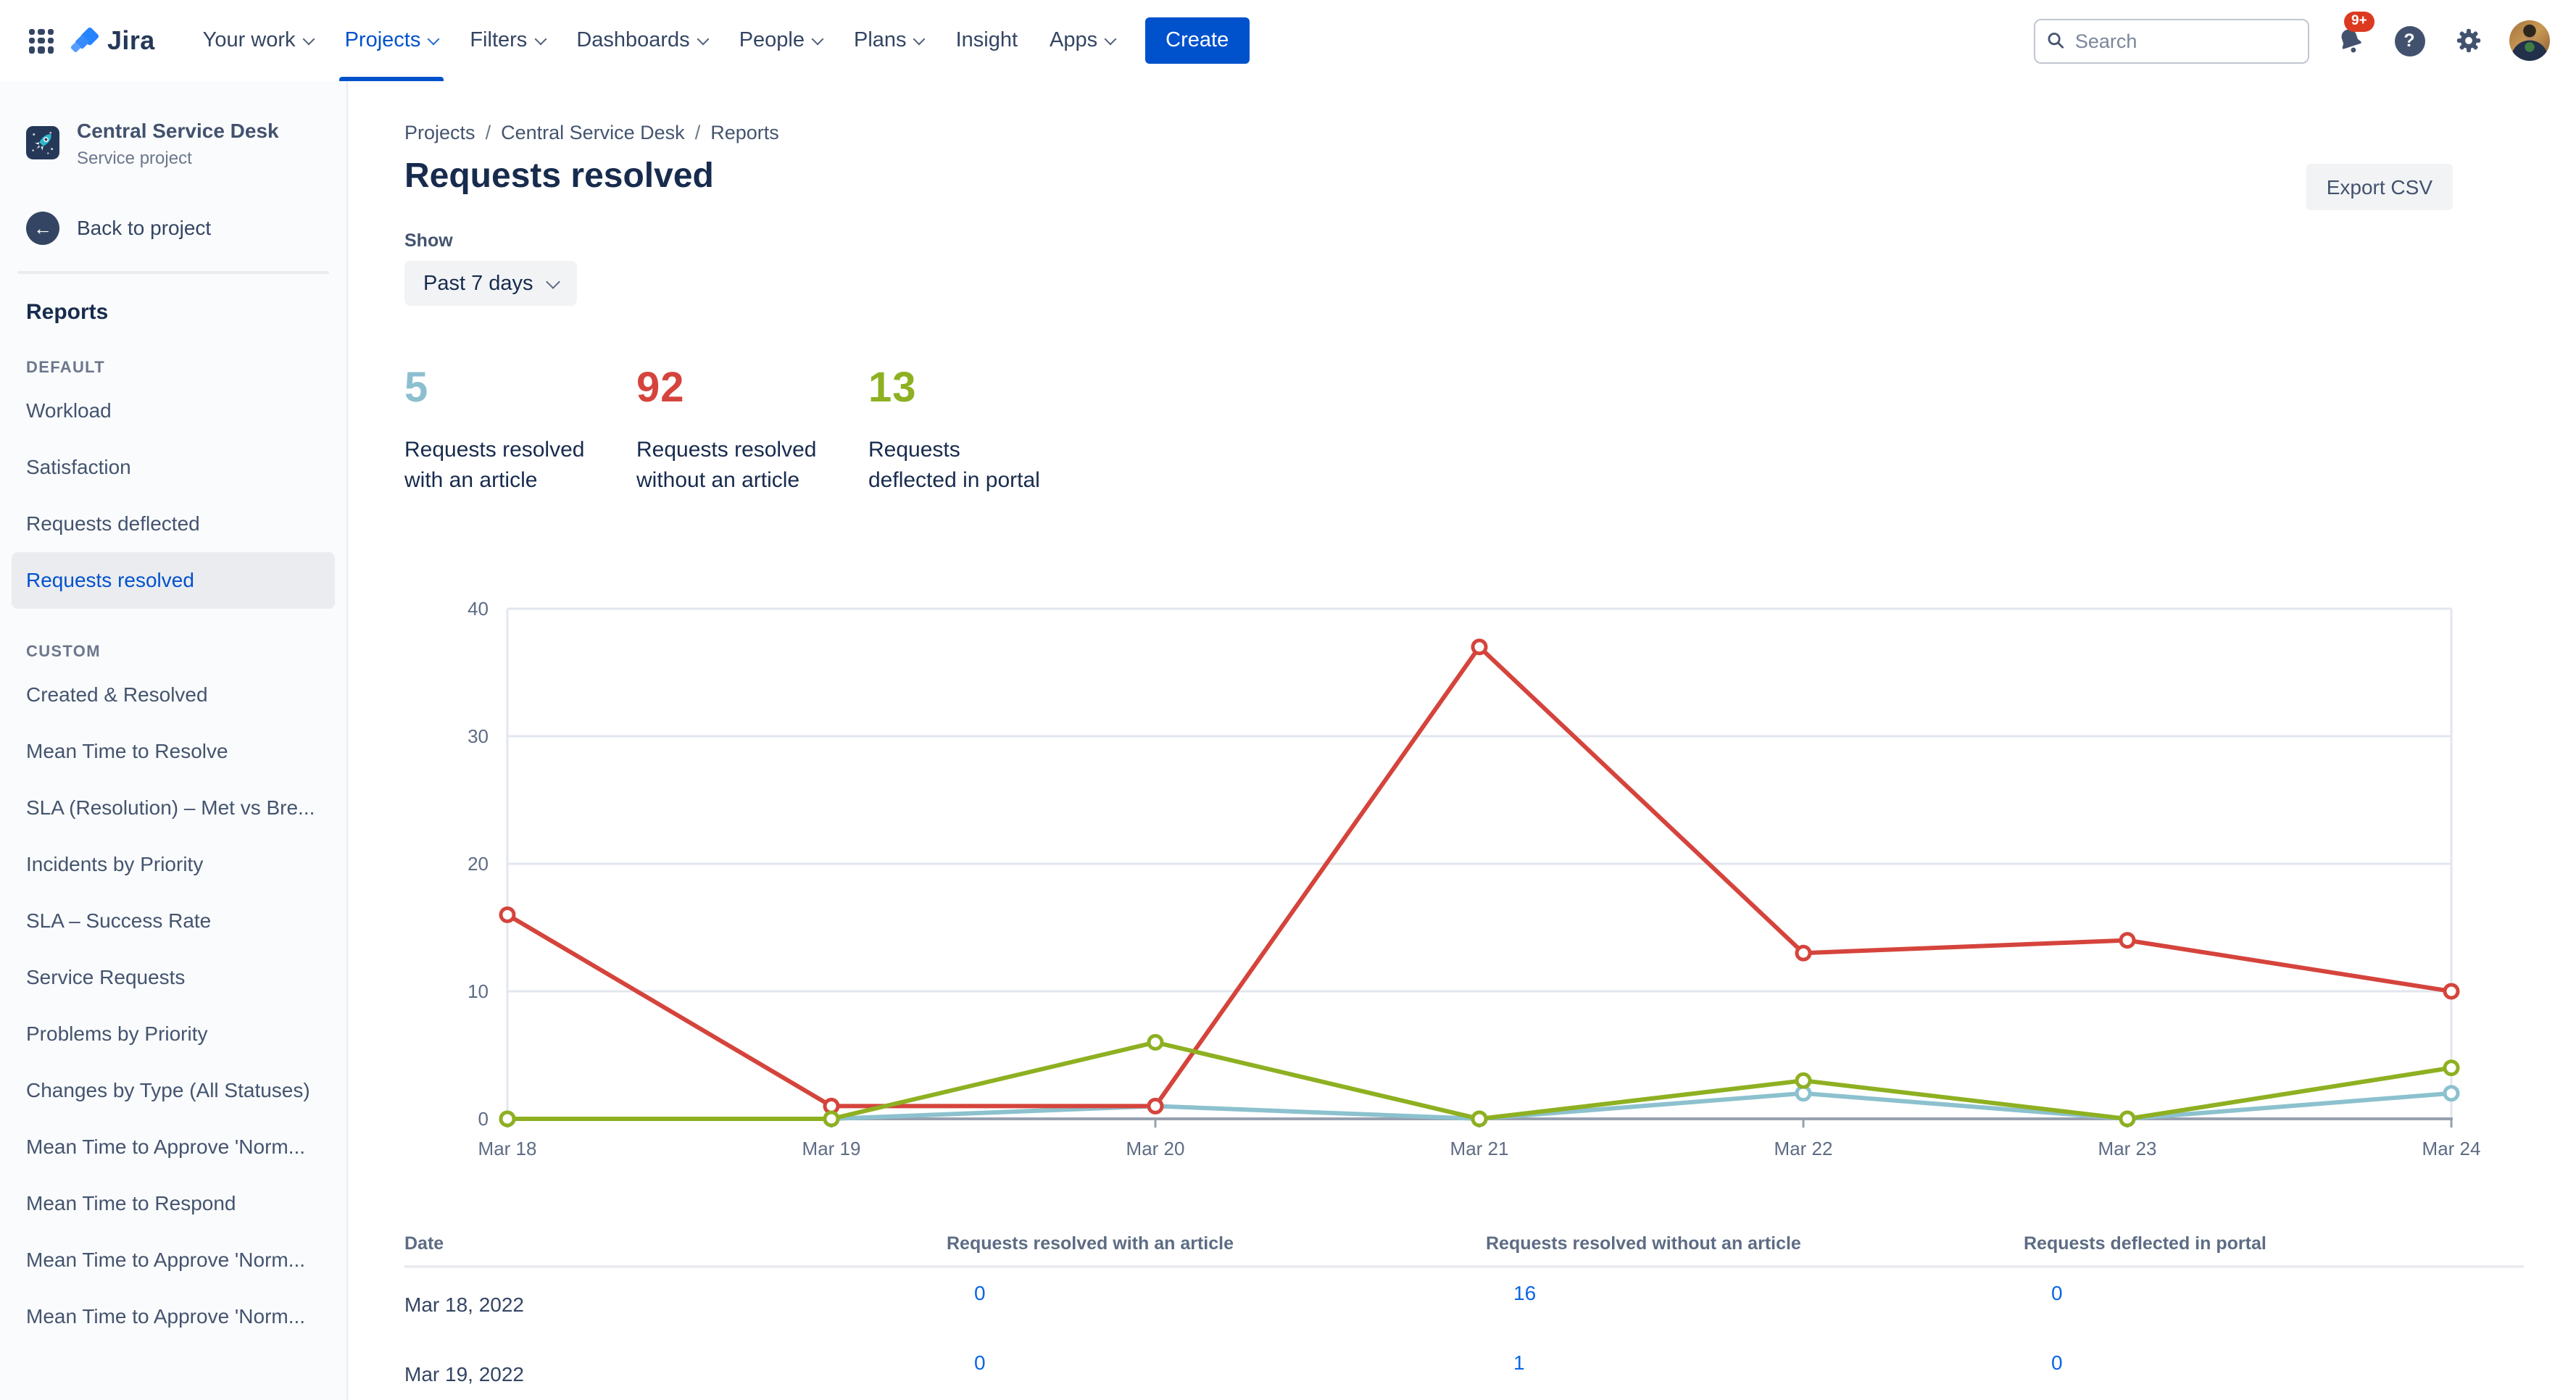  I want to click on table-row: Mar 18, 2022 0 16 0, so click(1464, 1303).